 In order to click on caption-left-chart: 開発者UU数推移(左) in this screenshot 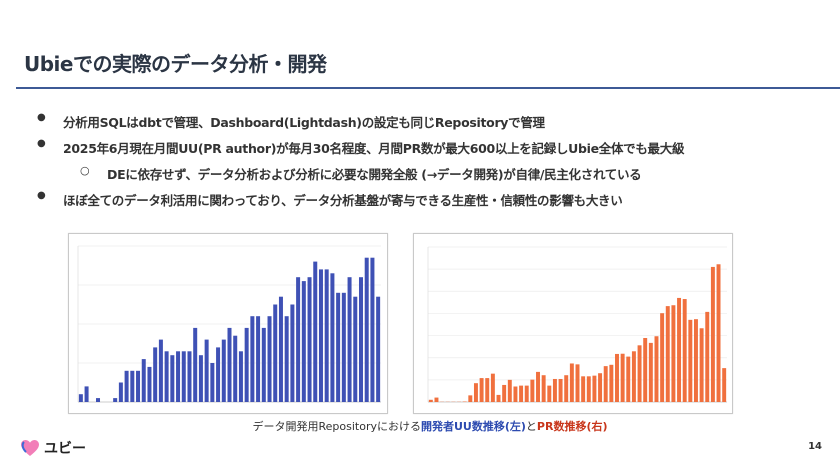, I will do `click(473, 426)`.